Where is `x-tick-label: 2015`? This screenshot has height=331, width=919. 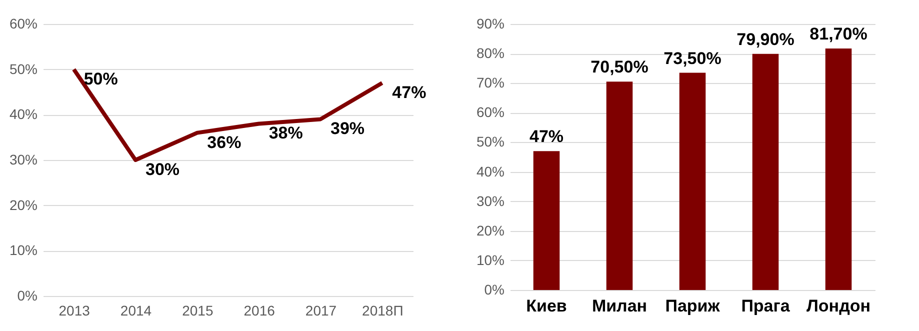
x-tick-label: 2015 is located at coordinates (198, 310).